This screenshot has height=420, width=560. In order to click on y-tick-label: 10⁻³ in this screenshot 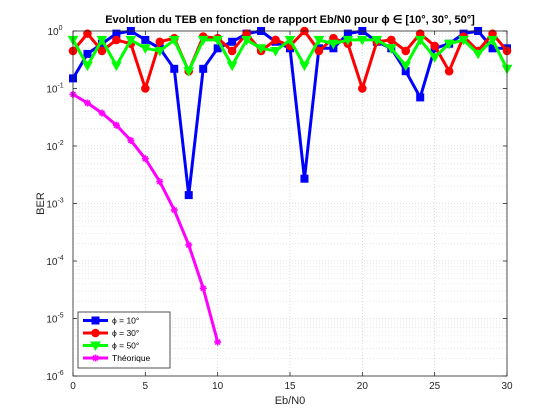, I will do `click(54, 204)`.